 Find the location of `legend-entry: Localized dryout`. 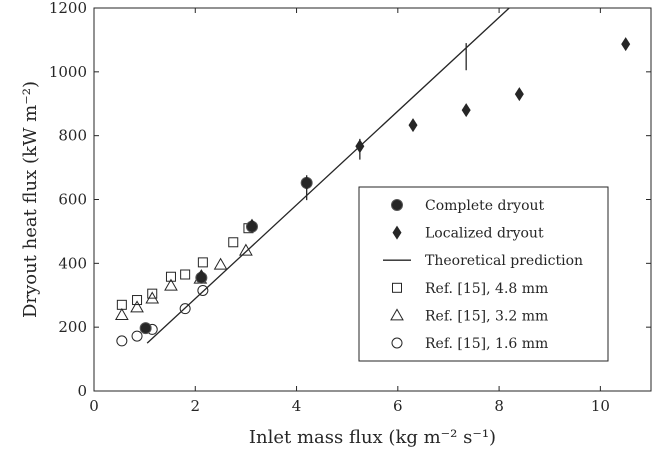

legend-entry: Localized dryout is located at coordinates (484, 234).